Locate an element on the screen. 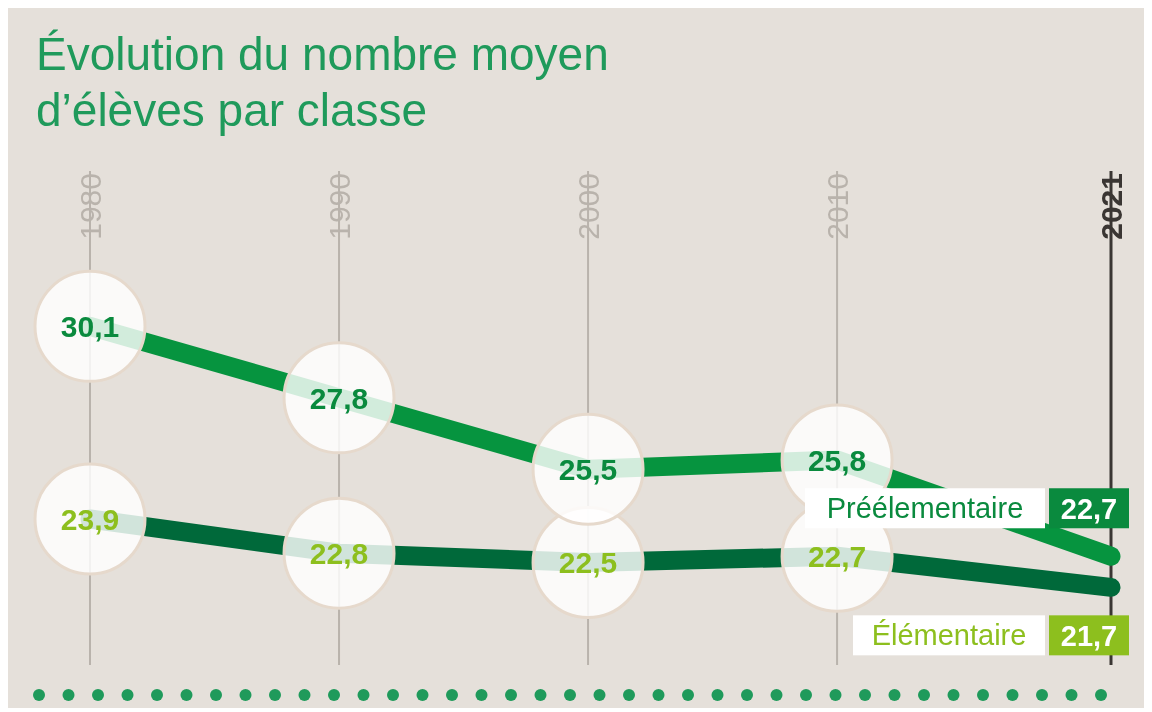 Image resolution: width=1152 pixels, height=712 pixels. data-label: 22,5 is located at coordinates (588, 563).